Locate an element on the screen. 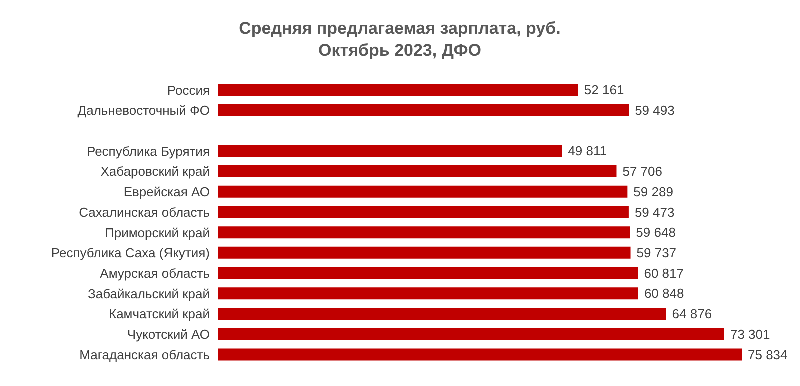 The image size is (800, 386). y-tick-label: Хабаровский край is located at coordinates (155, 172).